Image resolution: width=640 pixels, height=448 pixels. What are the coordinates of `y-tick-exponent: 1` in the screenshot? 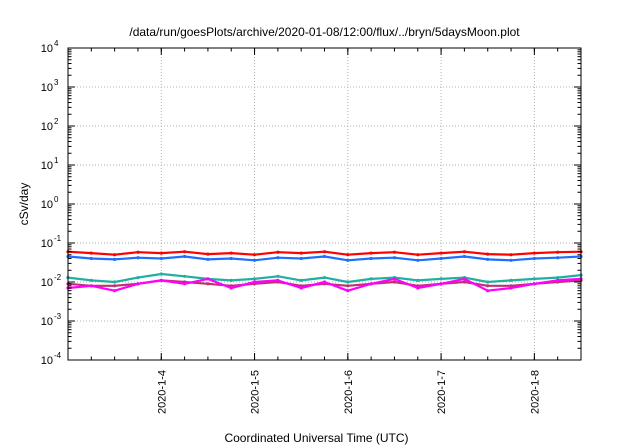 It's located at (56, 160).